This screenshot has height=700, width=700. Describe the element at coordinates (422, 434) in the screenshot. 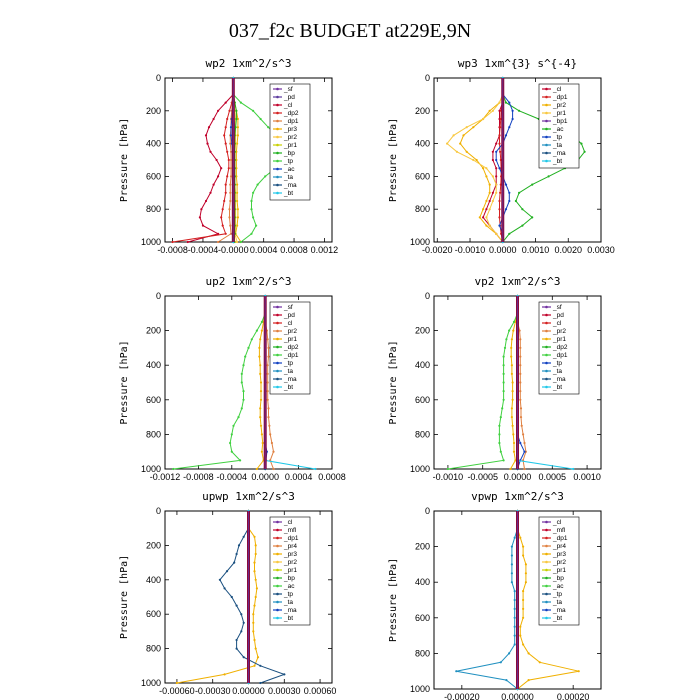

I see `y-tick-label: 800` at that location.